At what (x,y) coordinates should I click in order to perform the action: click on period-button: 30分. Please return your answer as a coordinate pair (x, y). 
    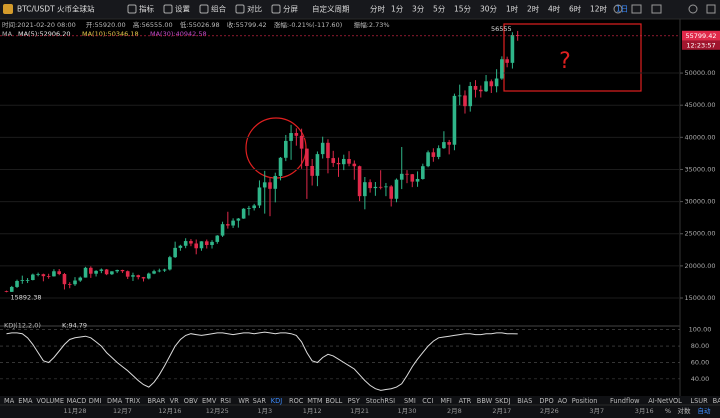
    Looking at the image, I should click on (489, 9).